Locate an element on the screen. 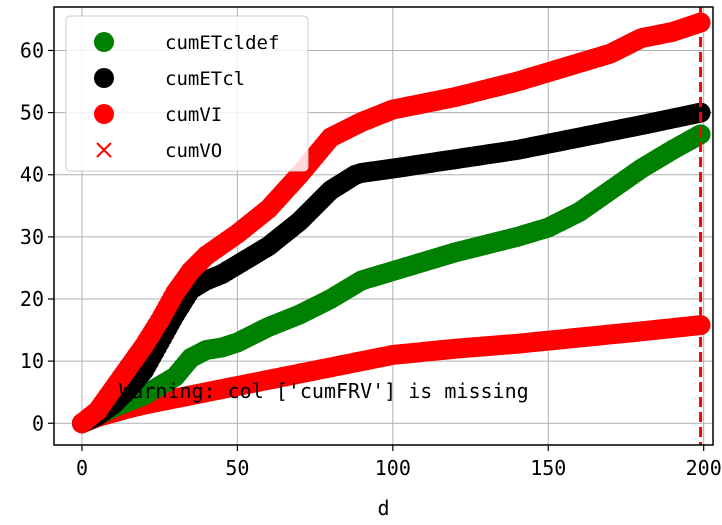  x-axis: 0 50 100 150 200 is located at coordinates (399, 462).